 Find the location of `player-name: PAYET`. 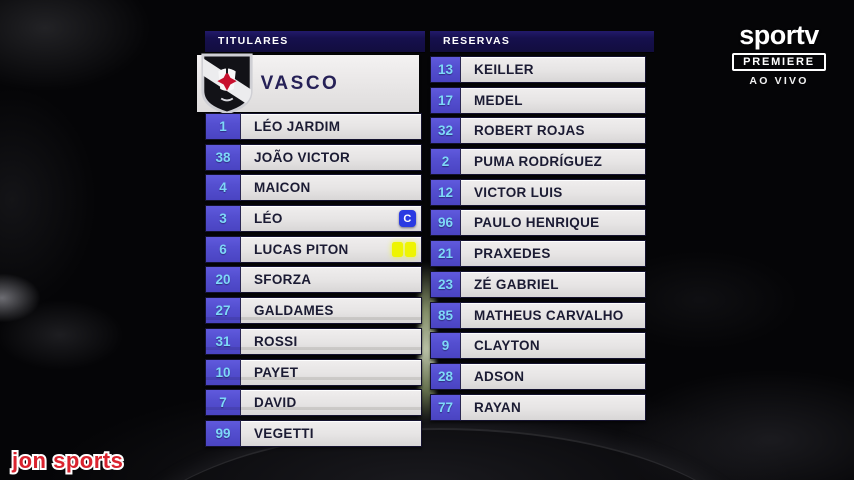

player-name: PAYET is located at coordinates (276, 372).